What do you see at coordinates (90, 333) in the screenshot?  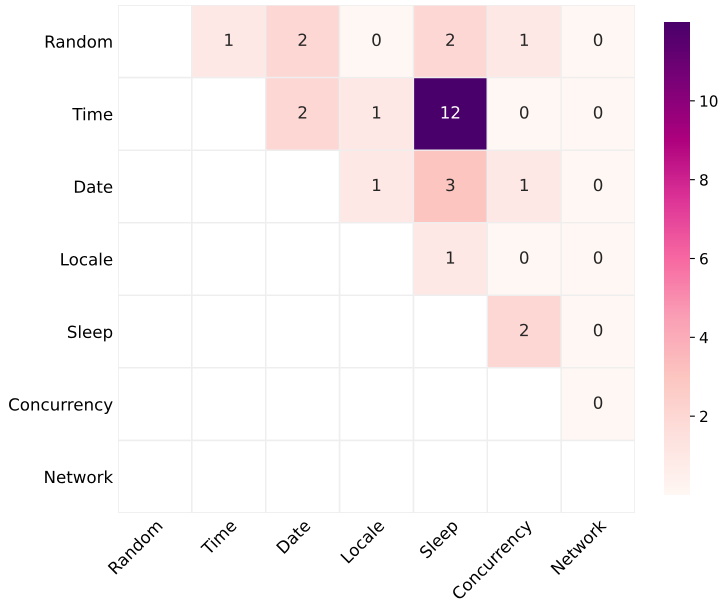 I see `y-tick-label: Sleep` at bounding box center [90, 333].